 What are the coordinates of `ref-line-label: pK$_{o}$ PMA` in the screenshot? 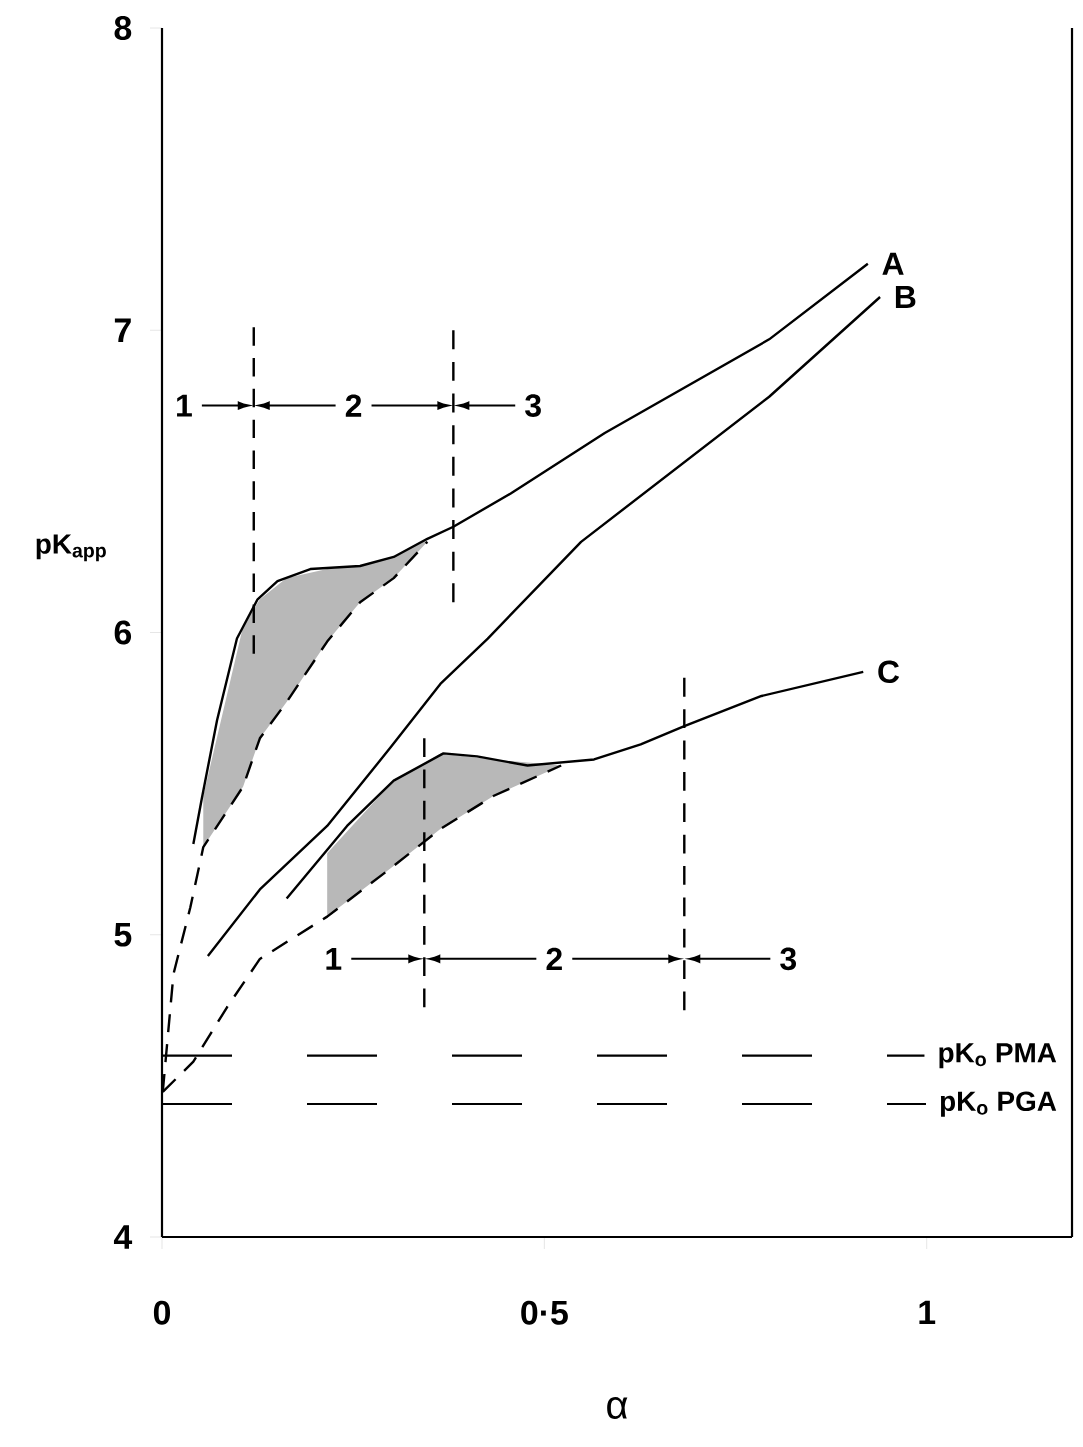 It's located at (998, 1056).